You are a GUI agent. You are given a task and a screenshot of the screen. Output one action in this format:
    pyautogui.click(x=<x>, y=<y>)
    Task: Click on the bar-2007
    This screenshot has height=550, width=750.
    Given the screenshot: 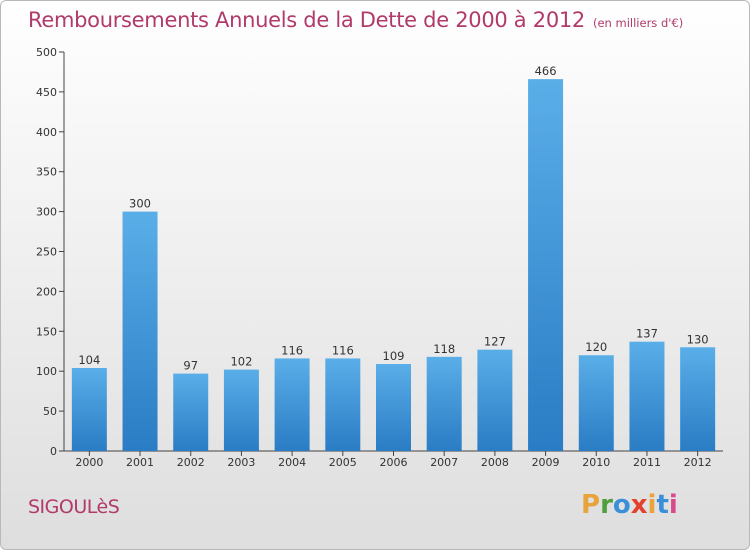 What is the action you would take?
    pyautogui.click(x=444, y=403)
    